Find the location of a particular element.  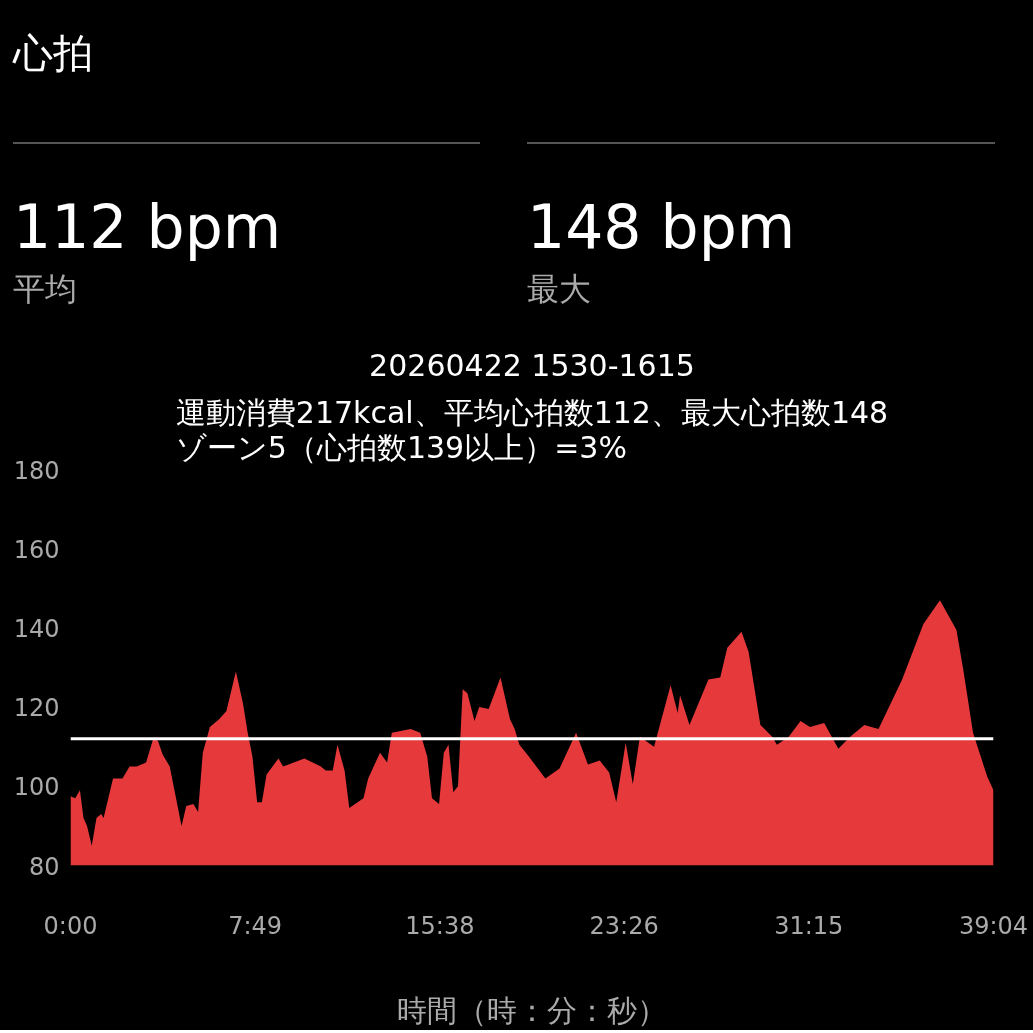

y-tick-label: 80 is located at coordinates (44, 866).